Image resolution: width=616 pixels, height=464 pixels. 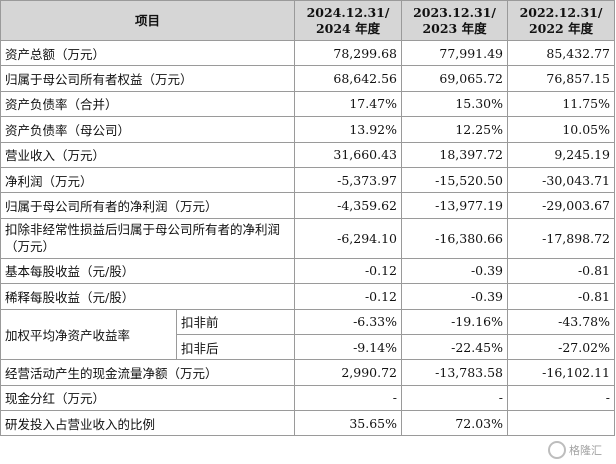 I want to click on value-2024: -6.33%, so click(x=348, y=321).